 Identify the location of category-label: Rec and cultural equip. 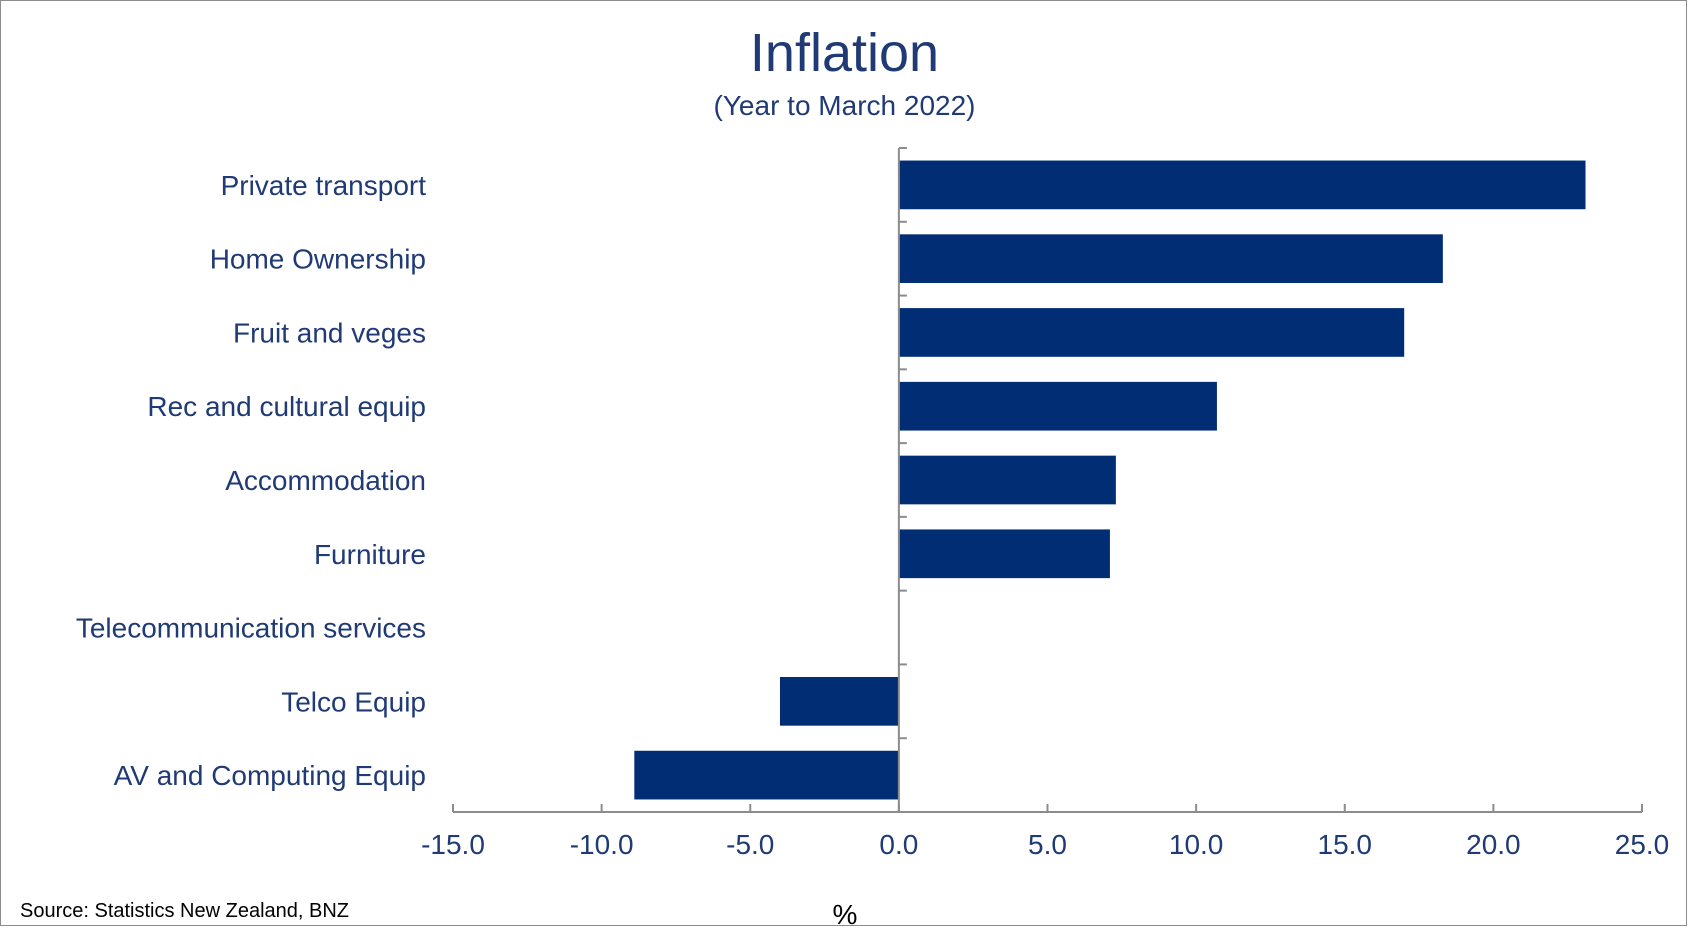
(286, 406).